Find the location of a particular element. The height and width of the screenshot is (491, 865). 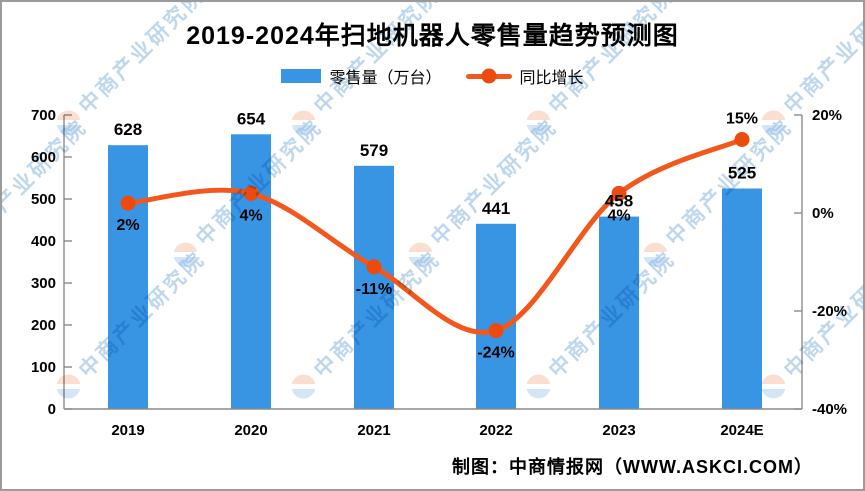

bar-2024E is located at coordinates (742, 298).